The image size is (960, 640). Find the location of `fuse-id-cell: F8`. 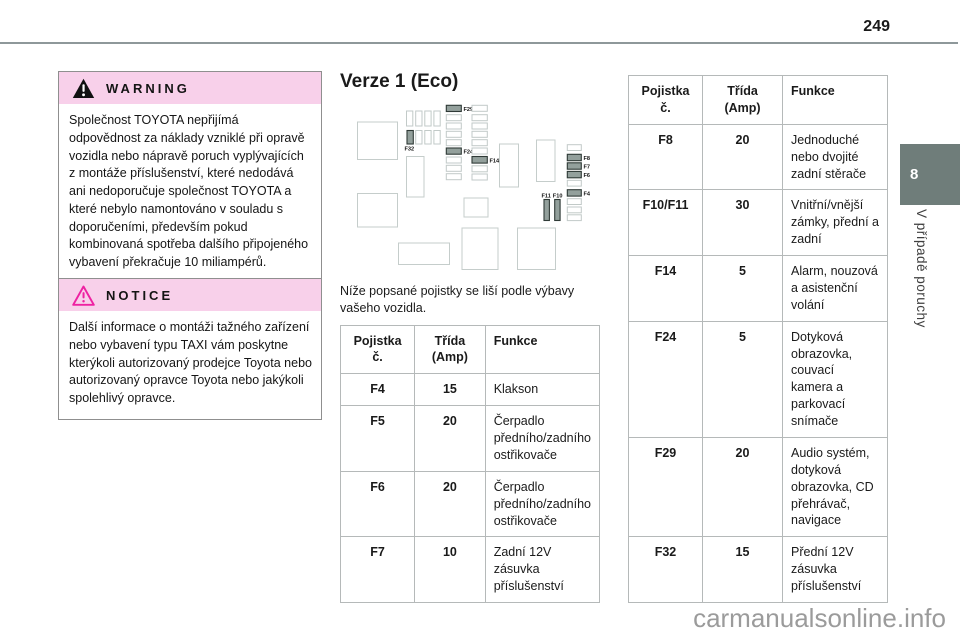

fuse-id-cell: F8 is located at coordinates (665, 157).